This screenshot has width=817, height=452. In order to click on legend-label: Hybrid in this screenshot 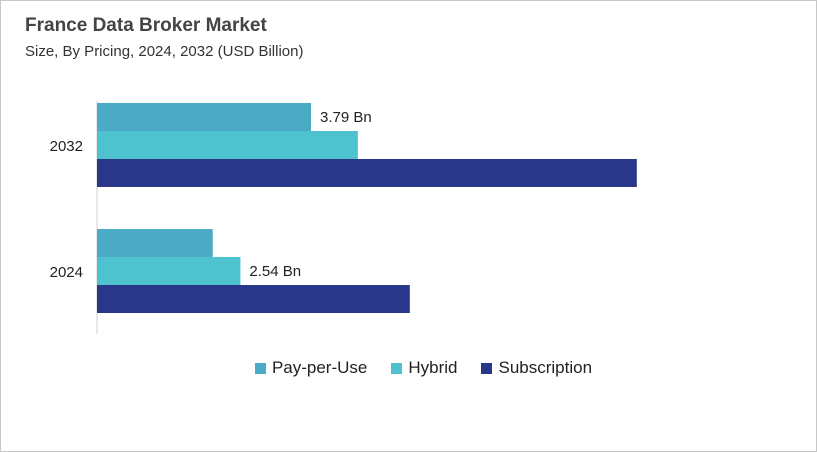, I will do `click(433, 367)`.